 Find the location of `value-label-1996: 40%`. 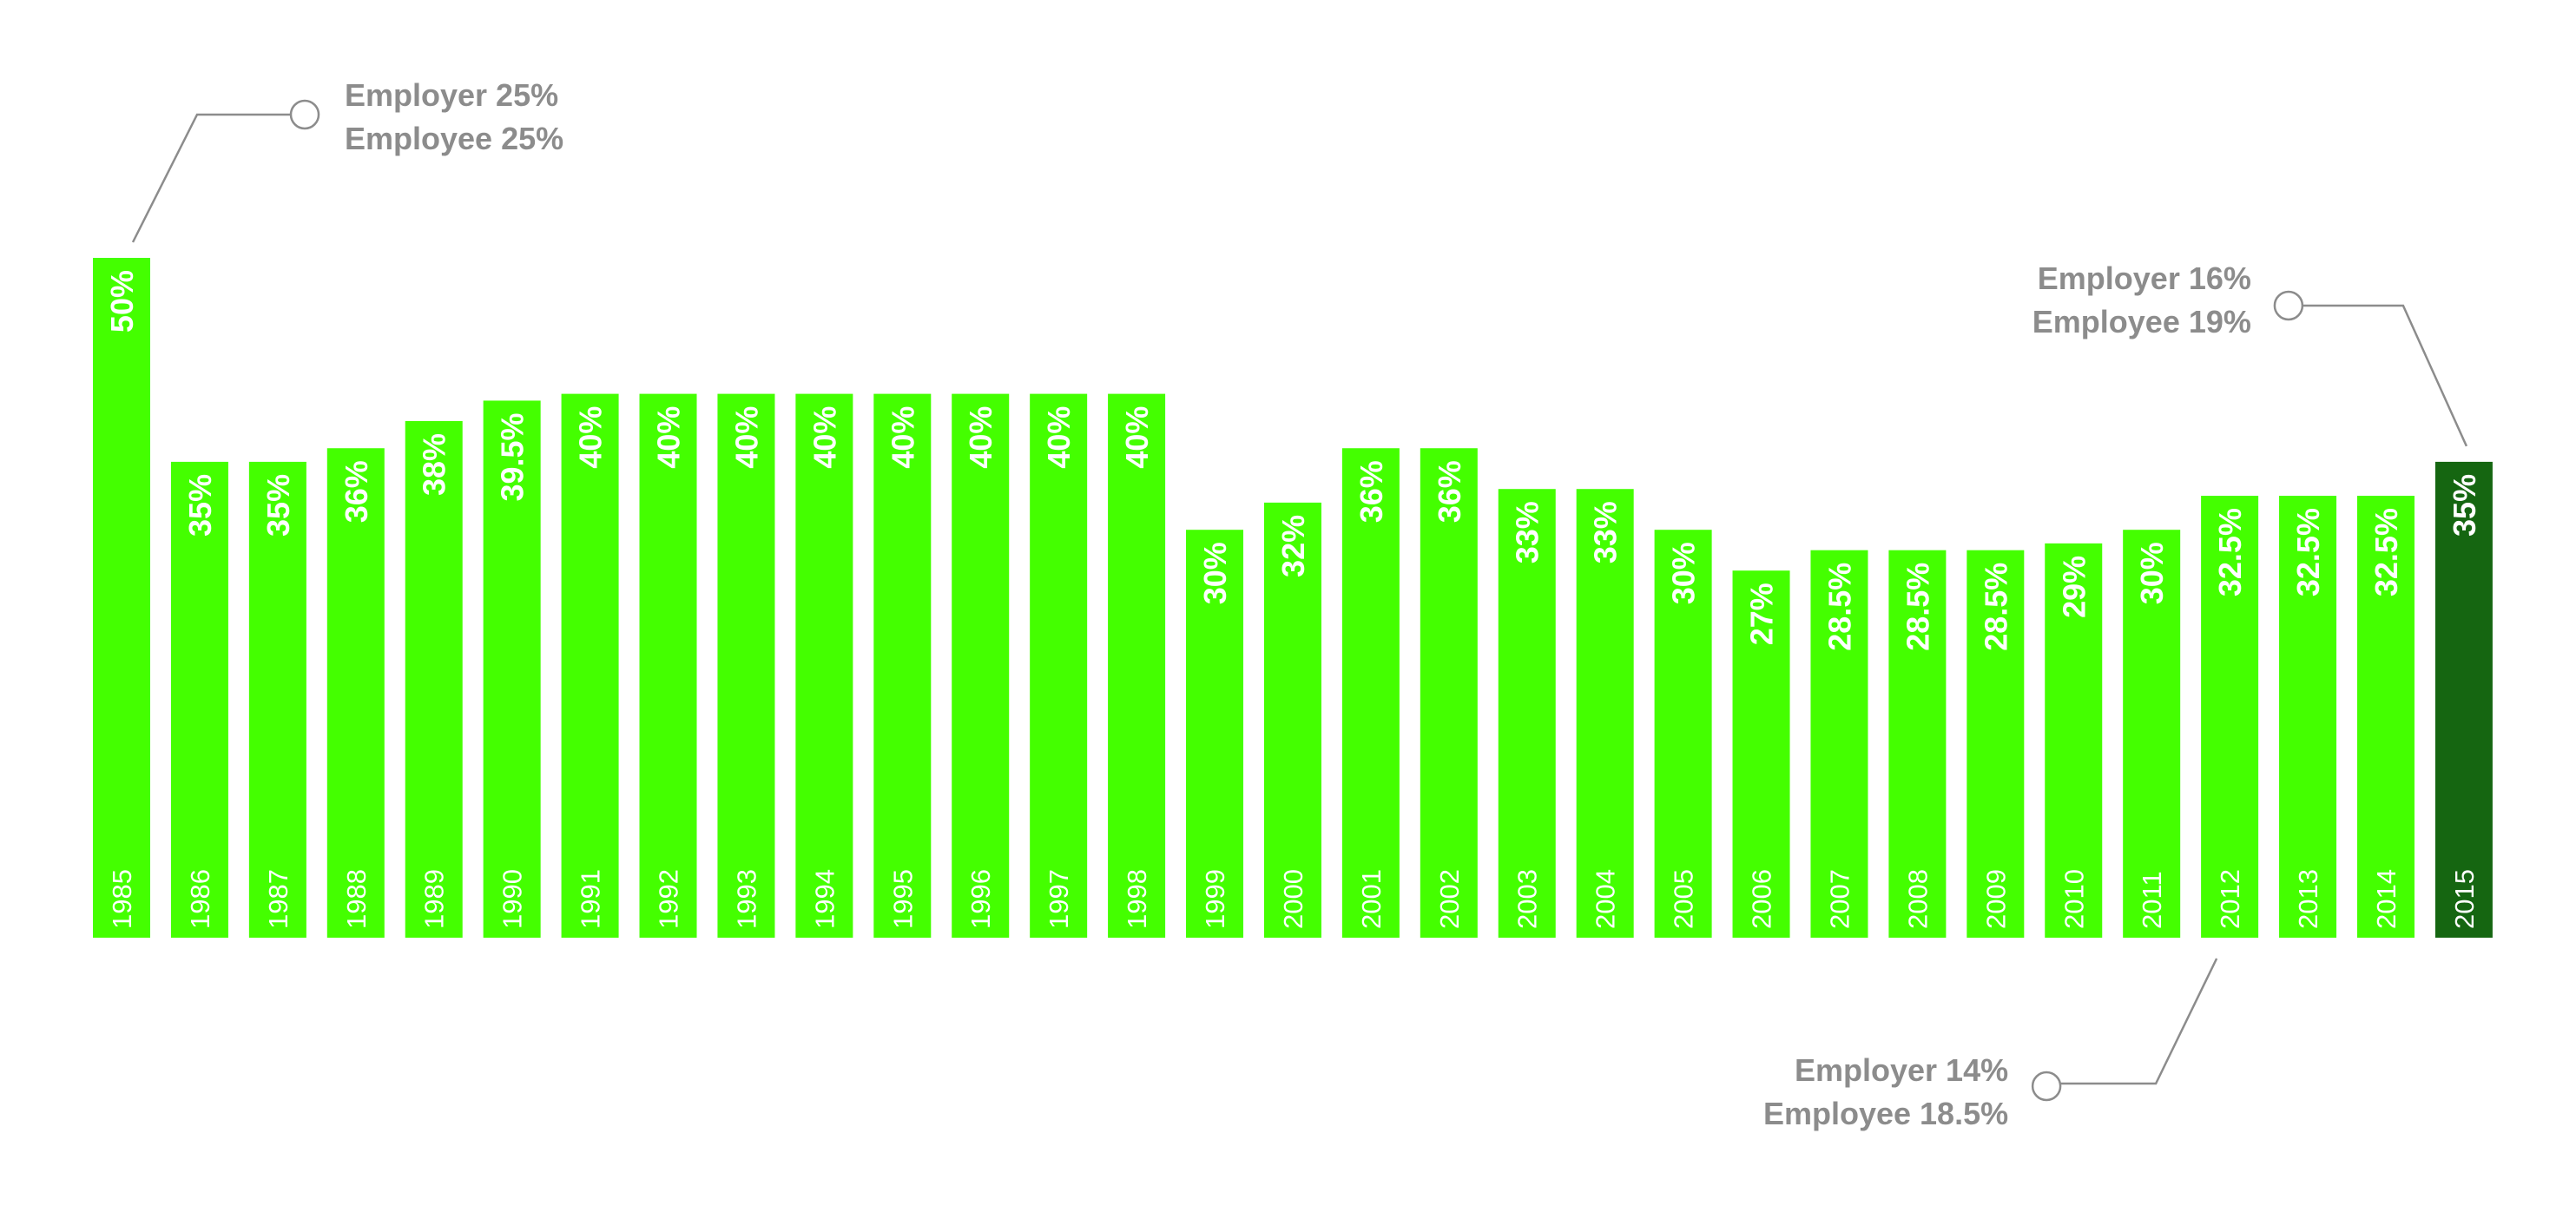

value-label-1996: 40% is located at coordinates (980, 437).